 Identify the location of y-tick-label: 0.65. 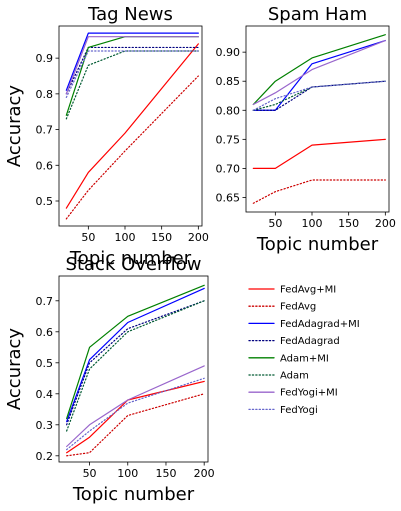
(228, 197).